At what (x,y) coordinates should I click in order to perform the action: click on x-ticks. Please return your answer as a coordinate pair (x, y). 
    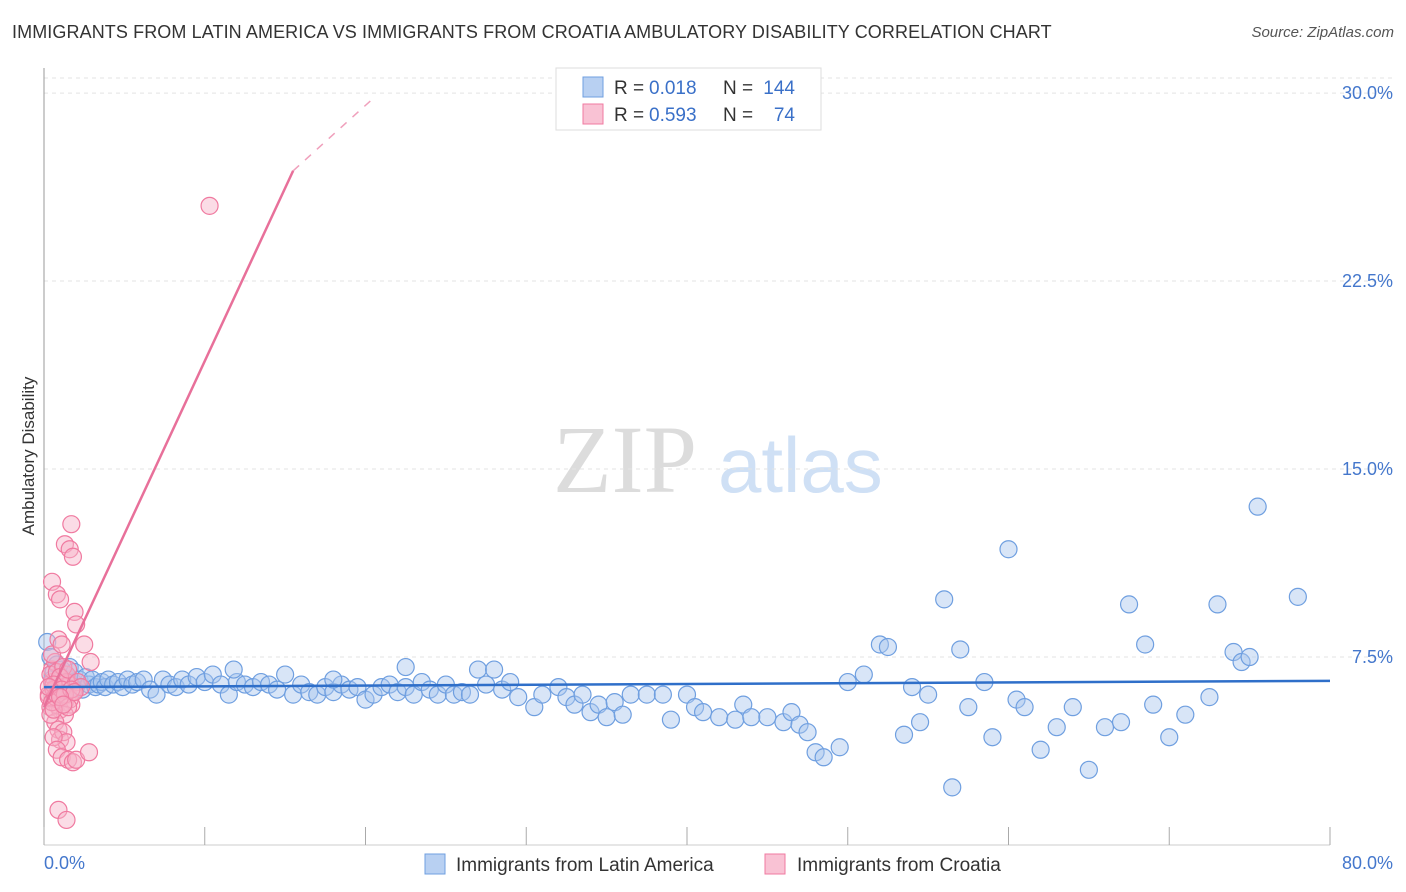
    Looking at the image, I should click on (687, 836).